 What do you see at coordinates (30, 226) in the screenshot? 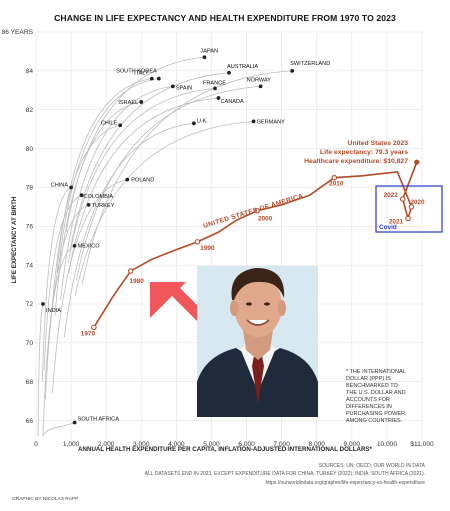
I see `y-tick-label: 76` at bounding box center [30, 226].